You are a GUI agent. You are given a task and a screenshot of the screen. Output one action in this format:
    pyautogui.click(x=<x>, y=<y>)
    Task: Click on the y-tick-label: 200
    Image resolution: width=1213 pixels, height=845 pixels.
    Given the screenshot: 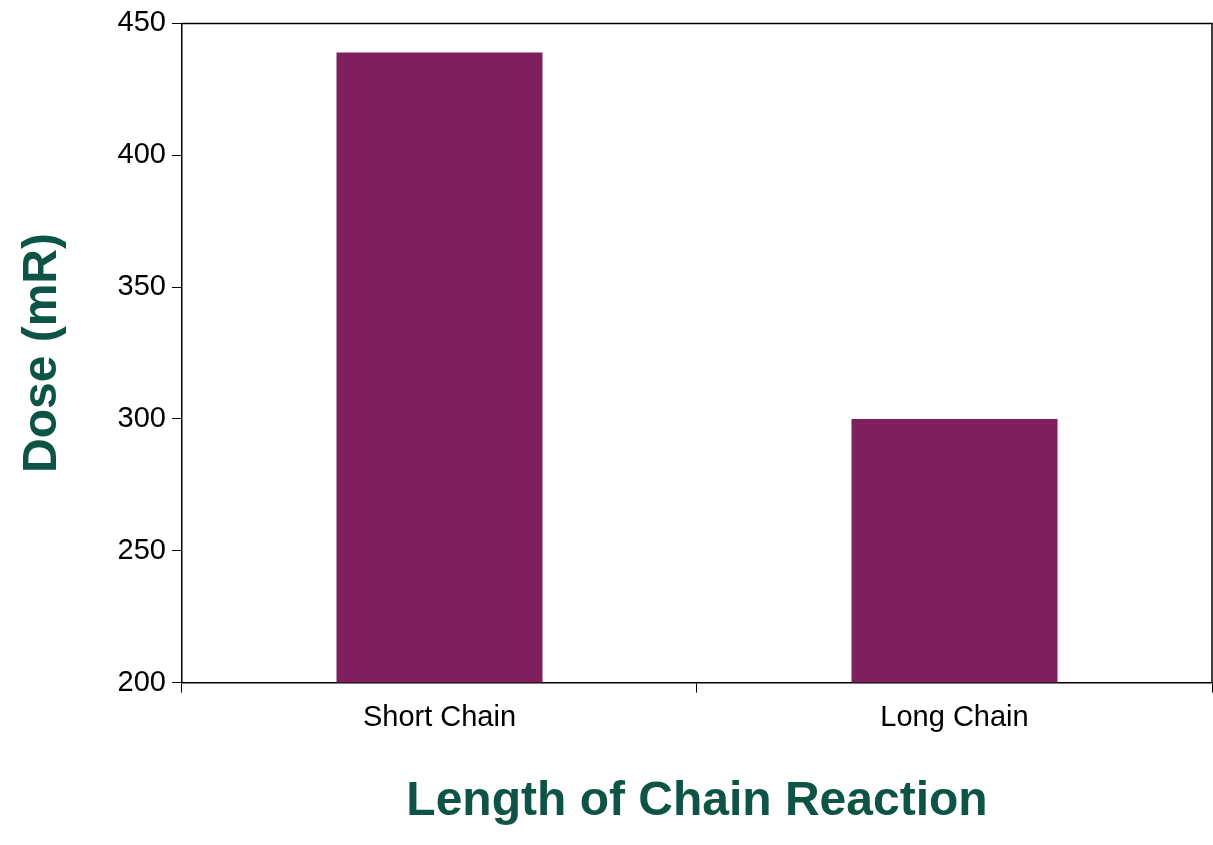 What is the action you would take?
    pyautogui.click(x=141, y=680)
    